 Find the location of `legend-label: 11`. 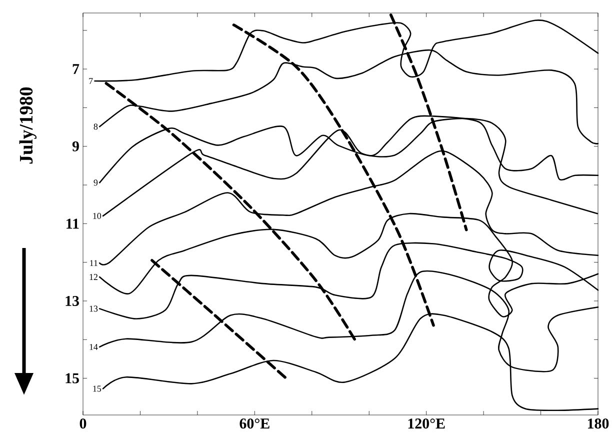

legend-label: 11 is located at coordinates (94, 263).